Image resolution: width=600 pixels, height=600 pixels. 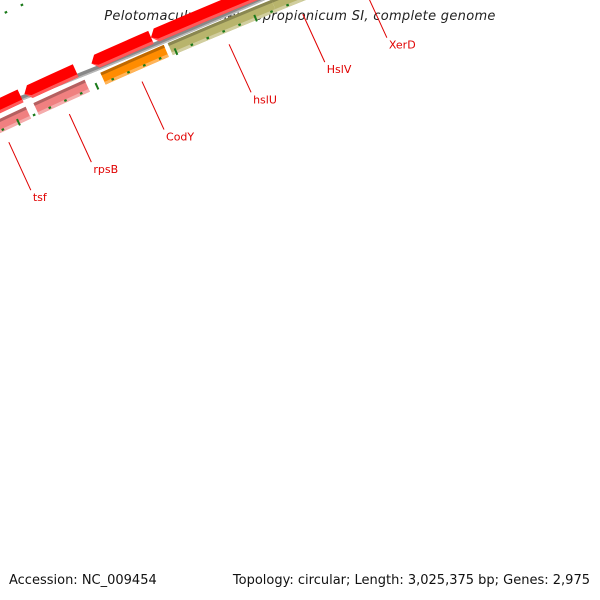 What do you see at coordinates (83, 580) in the screenshot?
I see `accession-text: Accession: NC_009454` at bounding box center [83, 580].